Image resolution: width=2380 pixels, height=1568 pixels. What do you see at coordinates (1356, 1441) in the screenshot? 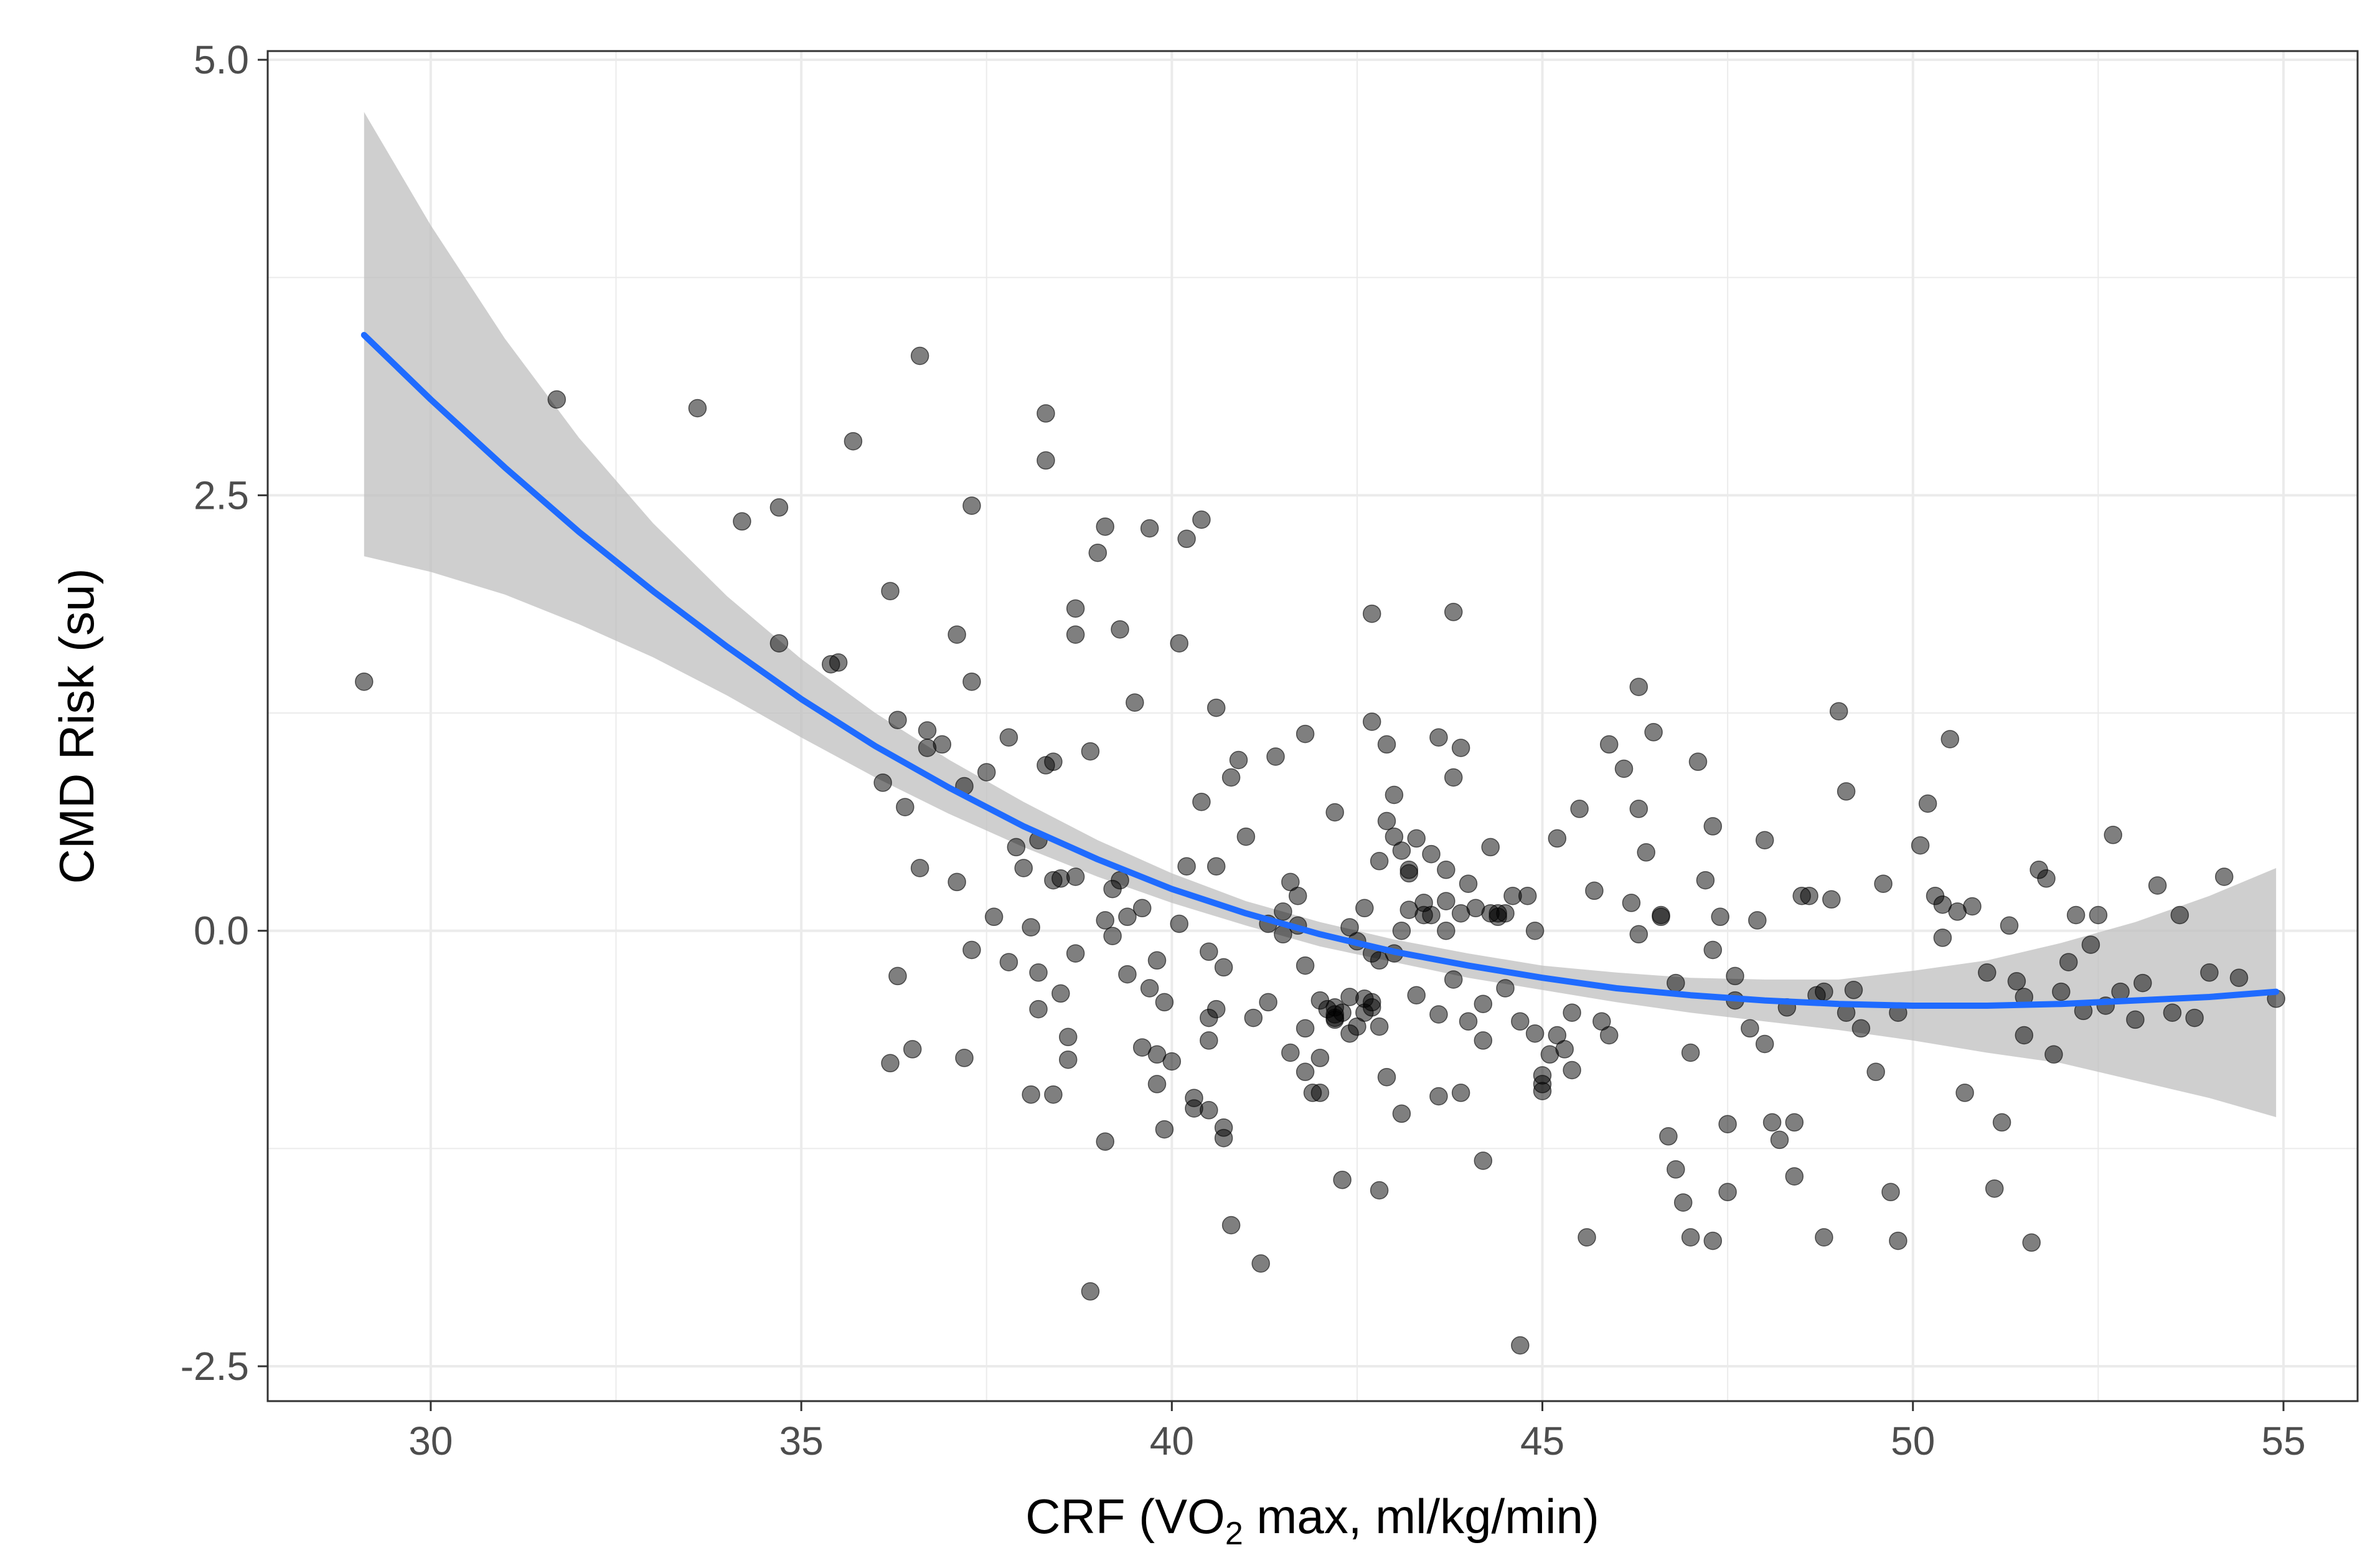
I see `x-axis-tick-labels: 30 35 40 45 50 55` at bounding box center [1356, 1441].